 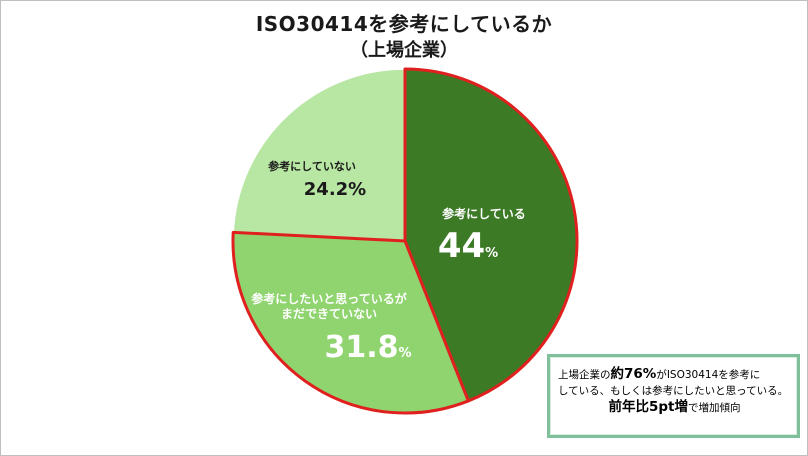 What do you see at coordinates (633, 374) in the screenshot?
I see `summary-highlight-percent: 約76%` at bounding box center [633, 374].